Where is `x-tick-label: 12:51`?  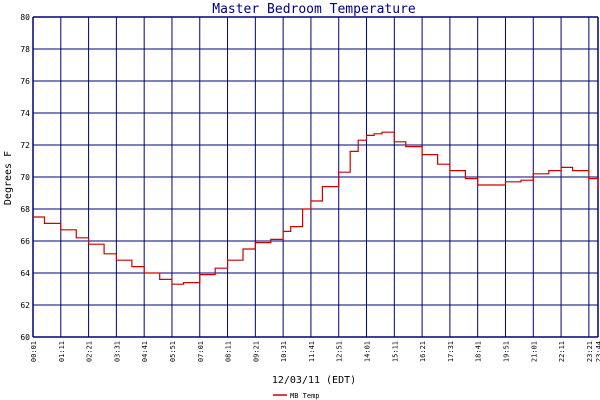 x-tick-label: 12:51 is located at coordinates (340, 351).